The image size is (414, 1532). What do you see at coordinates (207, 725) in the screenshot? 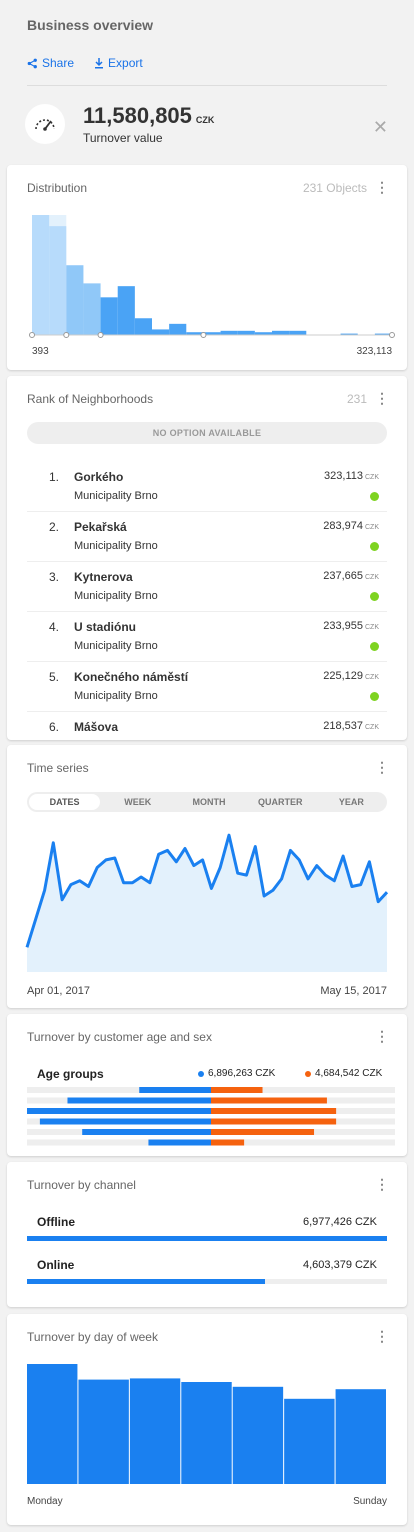
I see `rank-row: 6. Mášova 218,537 CZK` at bounding box center [207, 725].